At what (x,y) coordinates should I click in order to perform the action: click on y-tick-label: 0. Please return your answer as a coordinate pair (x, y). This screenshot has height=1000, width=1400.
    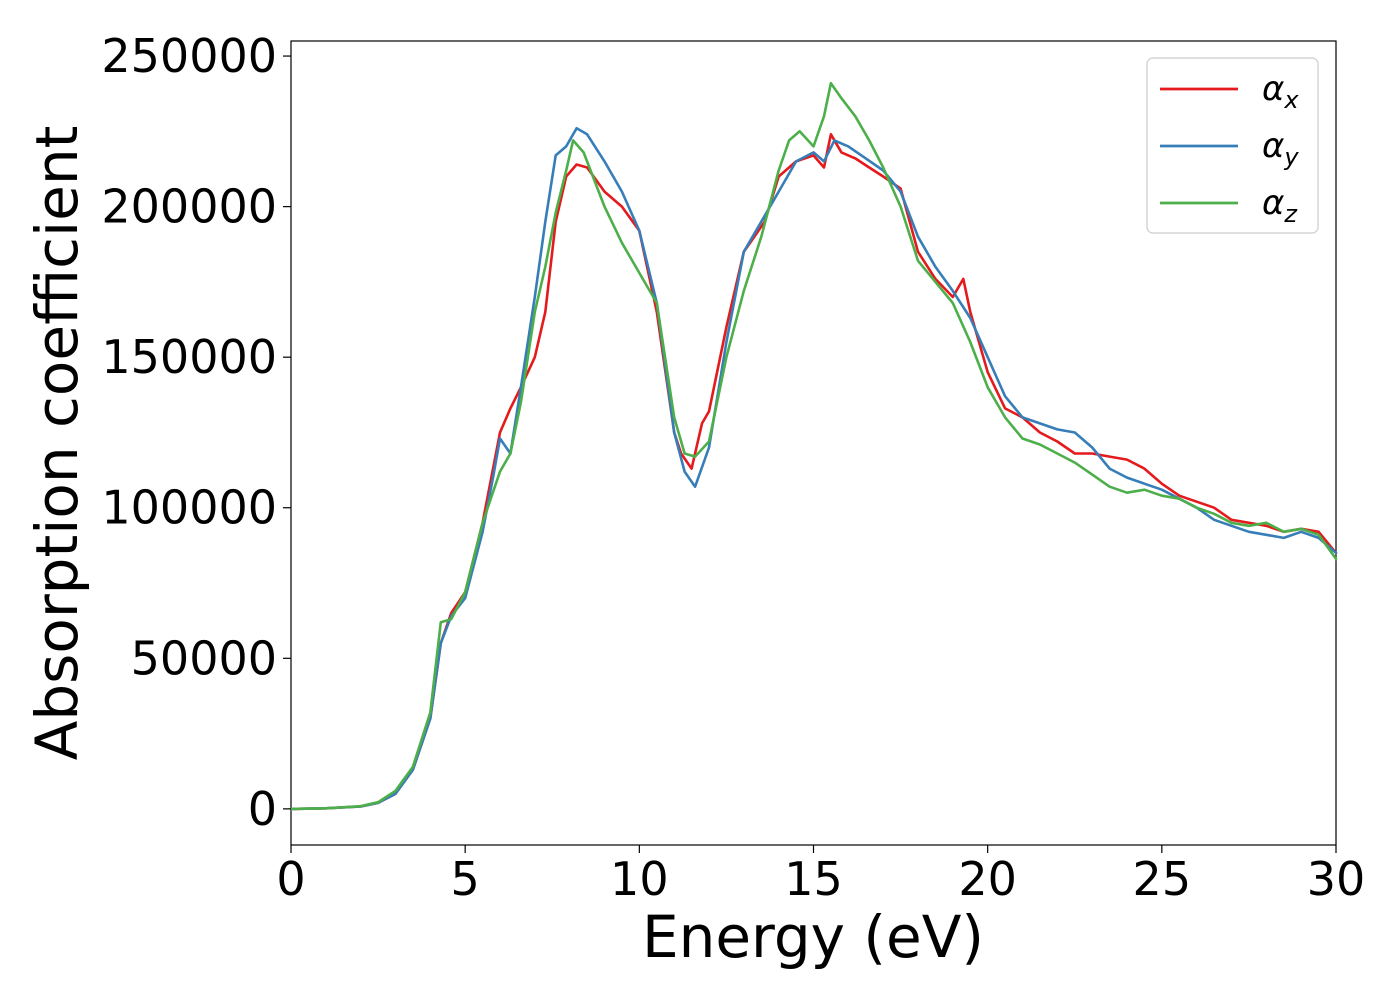
    Looking at the image, I should click on (262, 809).